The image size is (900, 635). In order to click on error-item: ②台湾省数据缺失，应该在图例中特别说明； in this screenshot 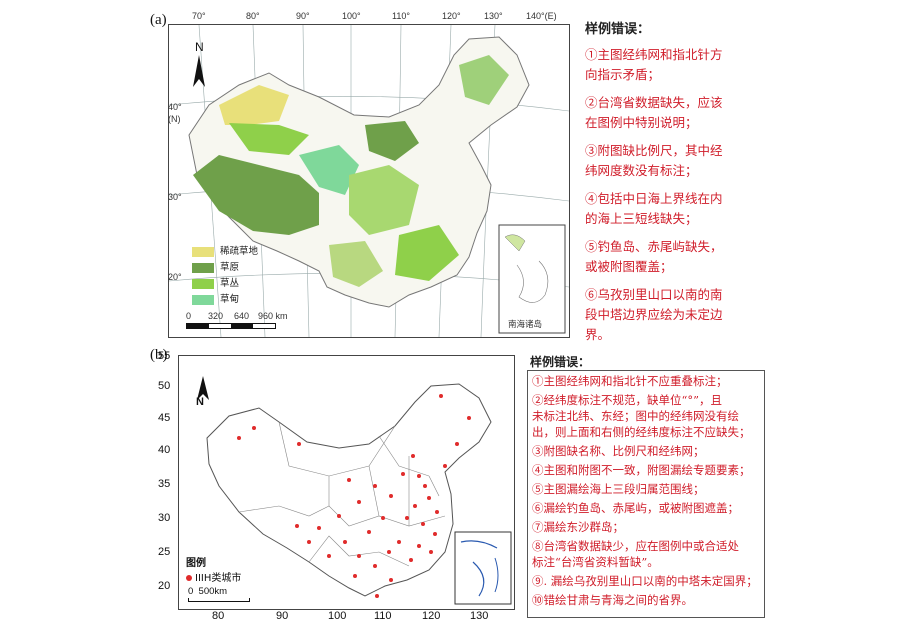, I will do `click(654, 112)`.